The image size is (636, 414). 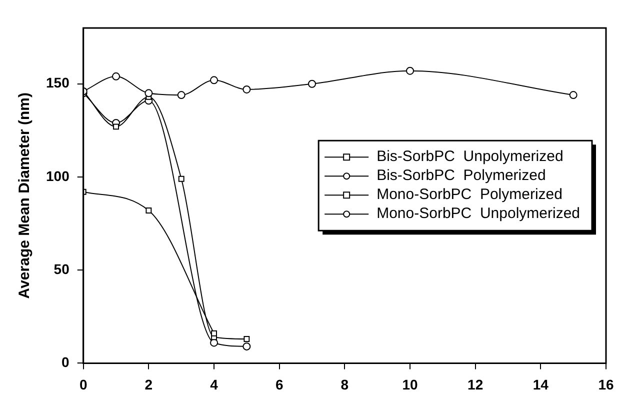 I want to click on x-tick-label: 16, so click(x=606, y=384).